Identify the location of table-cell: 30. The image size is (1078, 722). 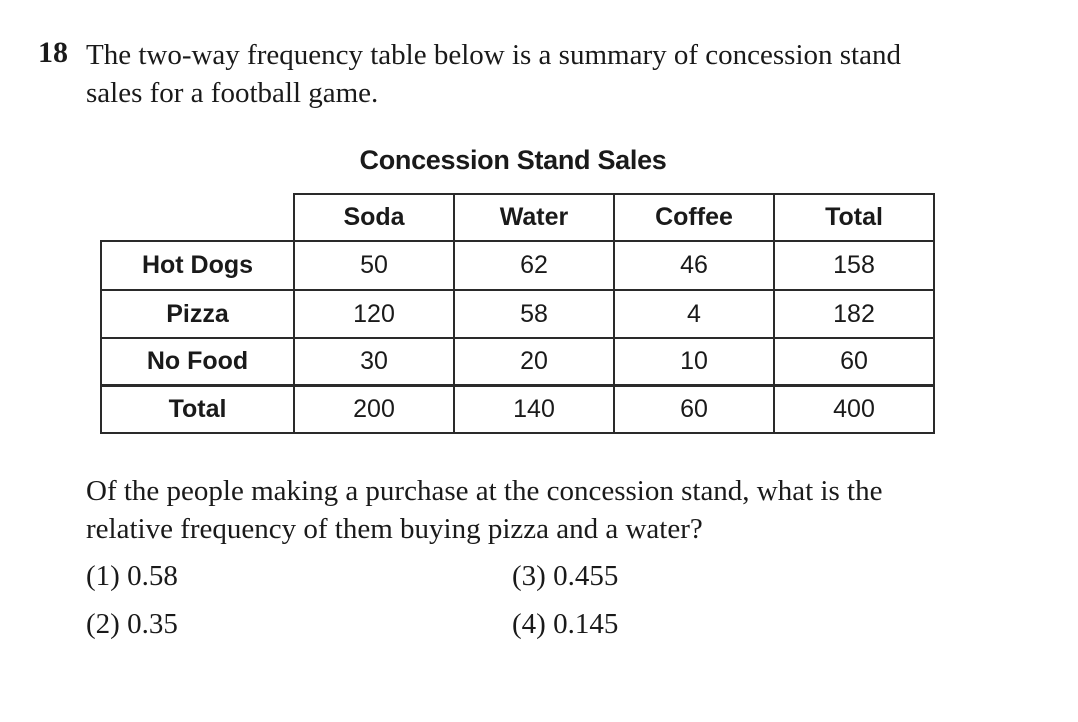
(374, 361).